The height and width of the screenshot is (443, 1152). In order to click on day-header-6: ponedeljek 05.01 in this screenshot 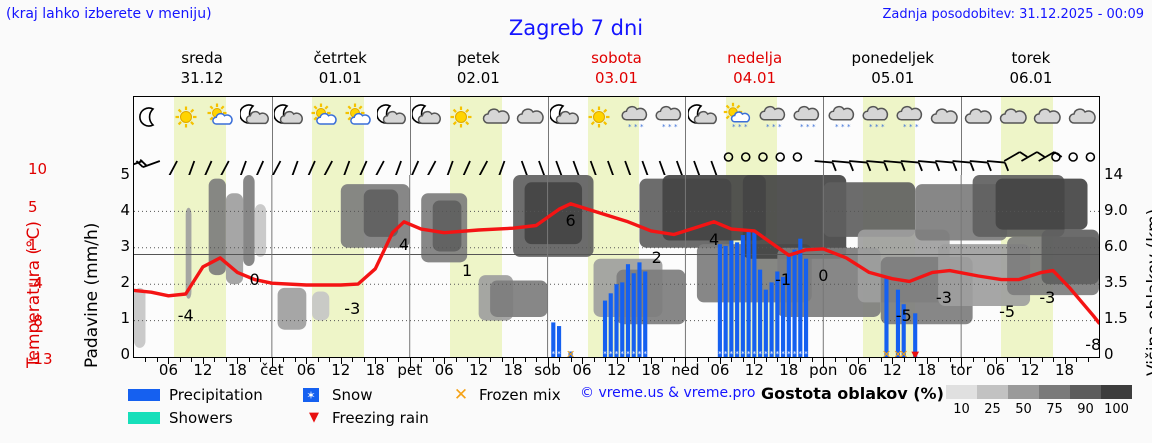, I will do `click(893, 69)`.